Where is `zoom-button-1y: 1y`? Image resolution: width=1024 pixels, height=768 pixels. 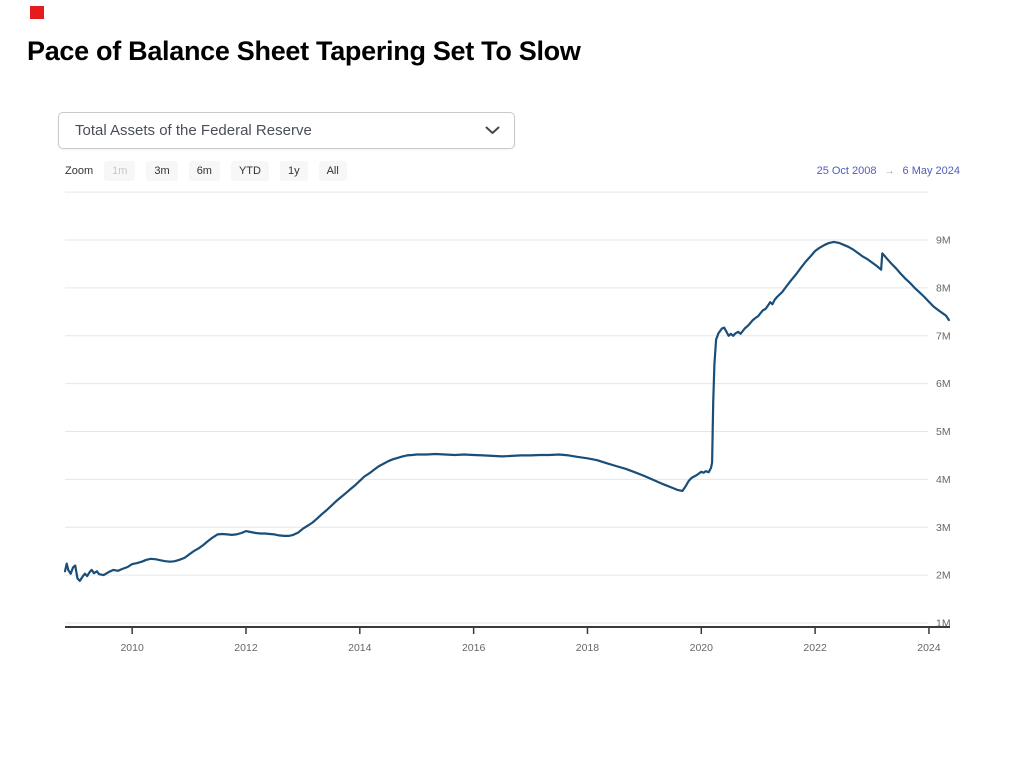
zoom-button-1y: 1y is located at coordinates (293, 171).